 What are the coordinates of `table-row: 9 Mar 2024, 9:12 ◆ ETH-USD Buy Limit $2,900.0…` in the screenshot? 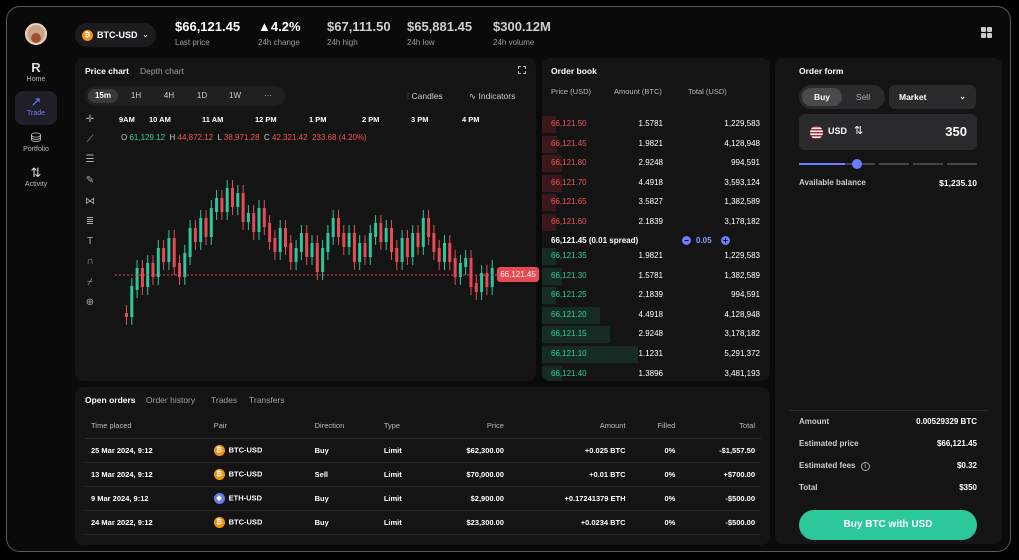 It's located at (423, 498).